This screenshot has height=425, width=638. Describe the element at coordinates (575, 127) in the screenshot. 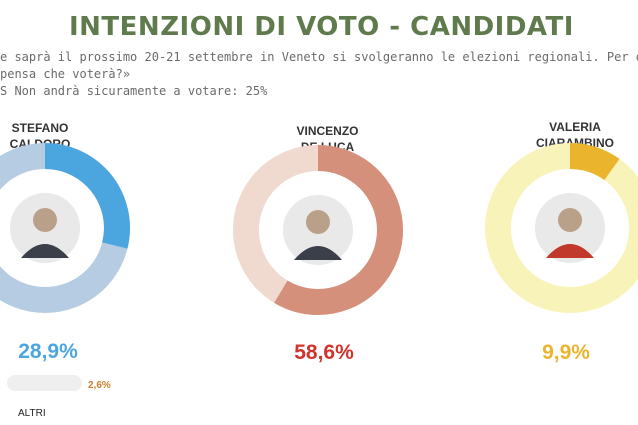

I see `candidate-name-line: VALERIA` at that location.